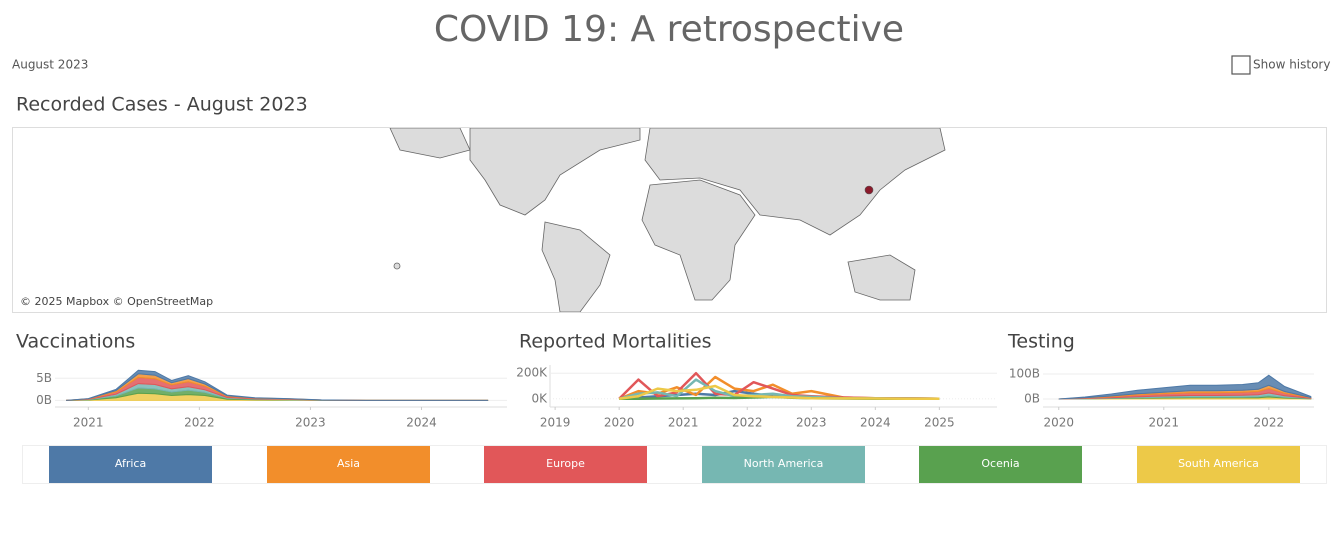 The height and width of the screenshot is (536, 1338). I want to click on south-america, so click(576, 266).